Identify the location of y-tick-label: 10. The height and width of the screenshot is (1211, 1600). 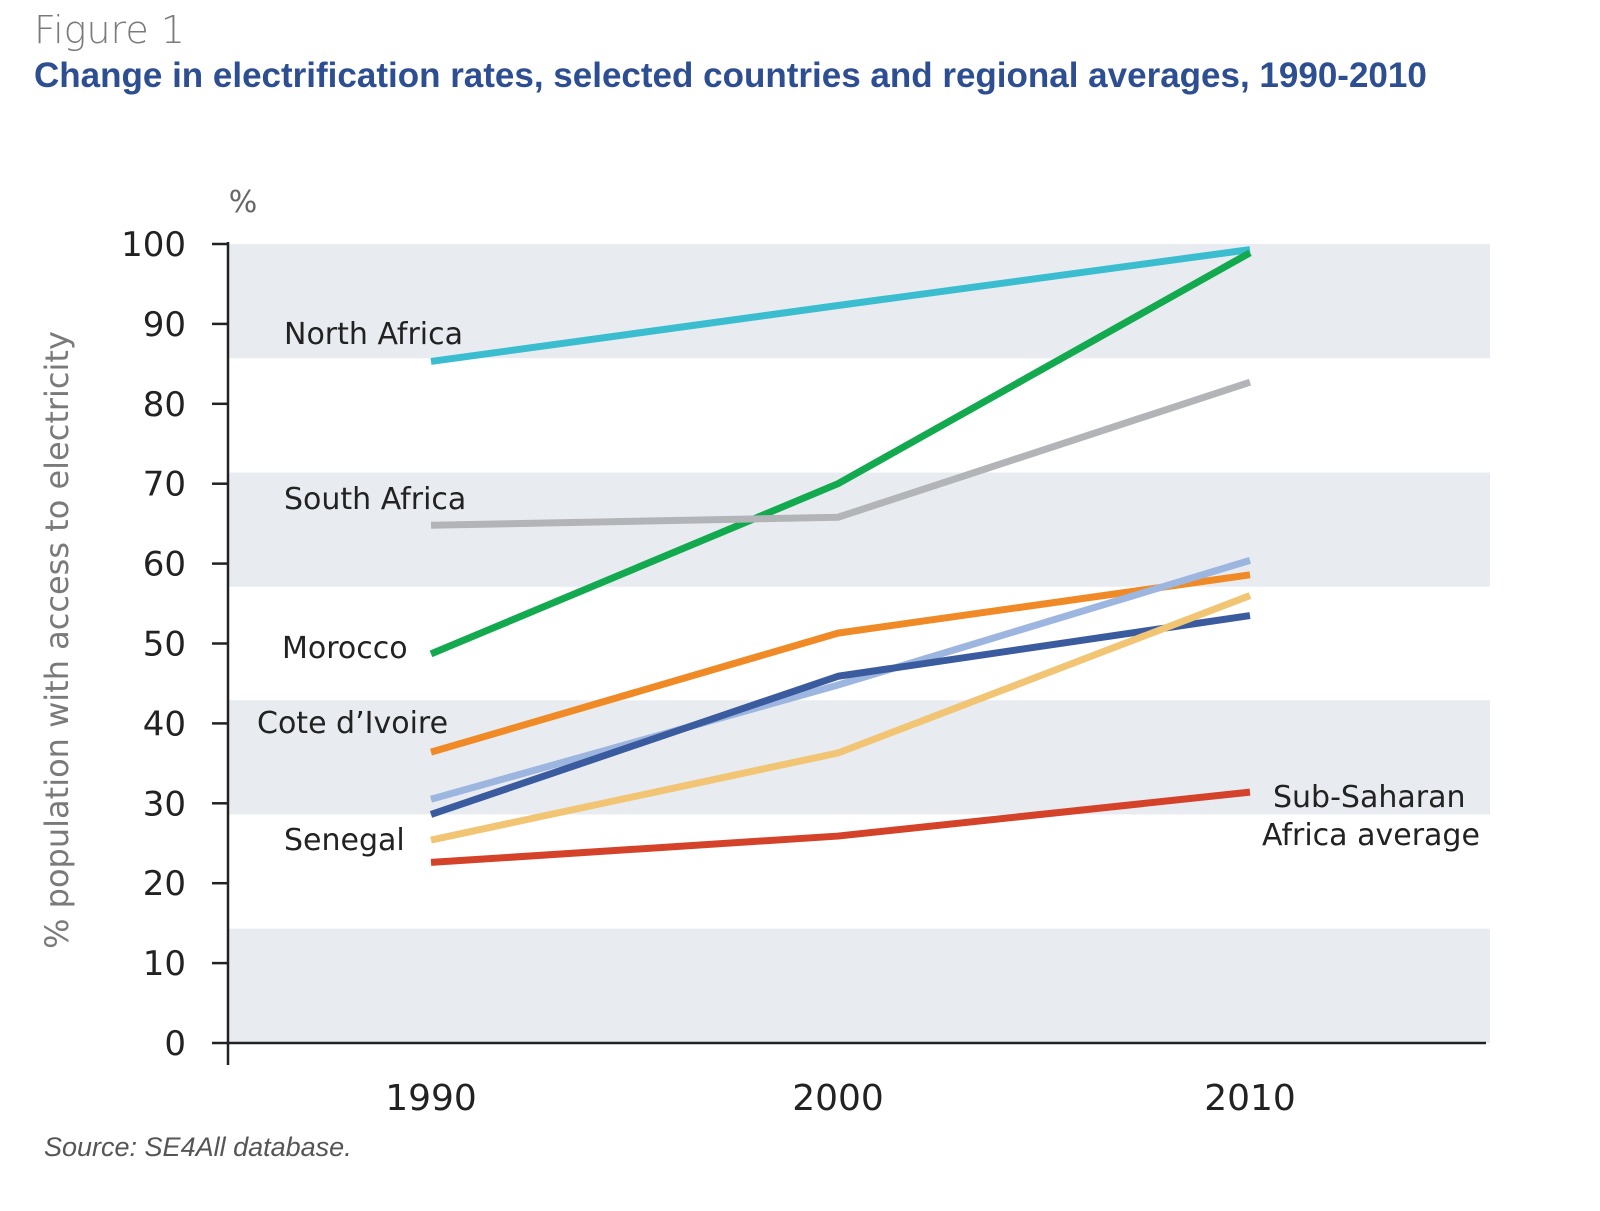
(164, 964).